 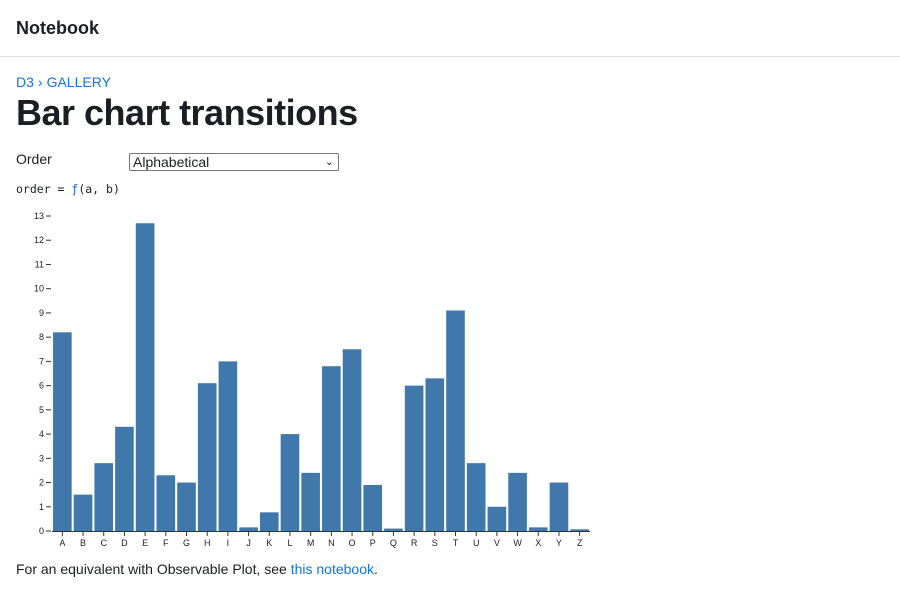 I want to click on top-bar: Notebook, so click(x=450, y=28).